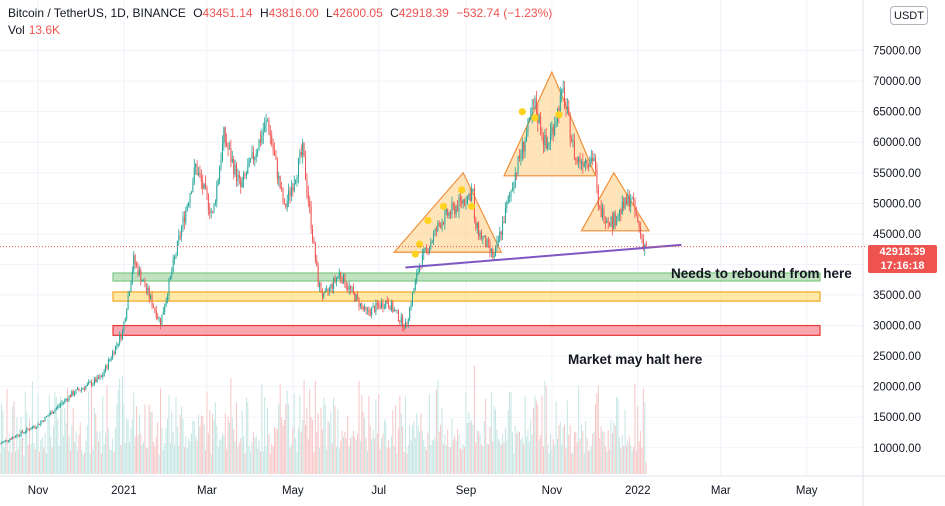  What do you see at coordinates (909, 15) in the screenshot?
I see `currency-button: USDT` at bounding box center [909, 15].